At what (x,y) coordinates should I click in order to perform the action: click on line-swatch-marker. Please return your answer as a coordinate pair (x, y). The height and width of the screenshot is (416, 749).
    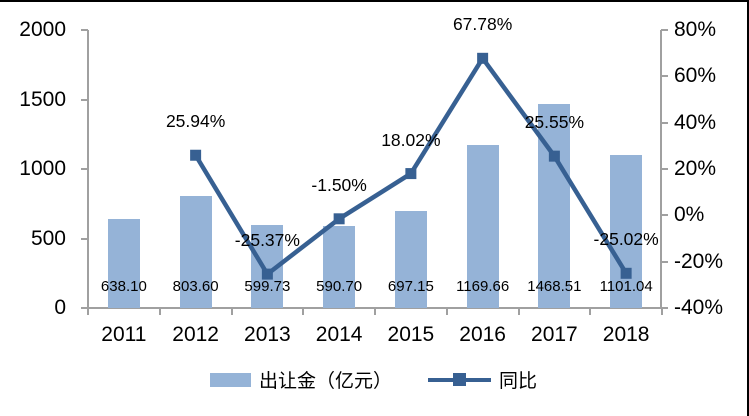
    Looking at the image, I should click on (459, 379).